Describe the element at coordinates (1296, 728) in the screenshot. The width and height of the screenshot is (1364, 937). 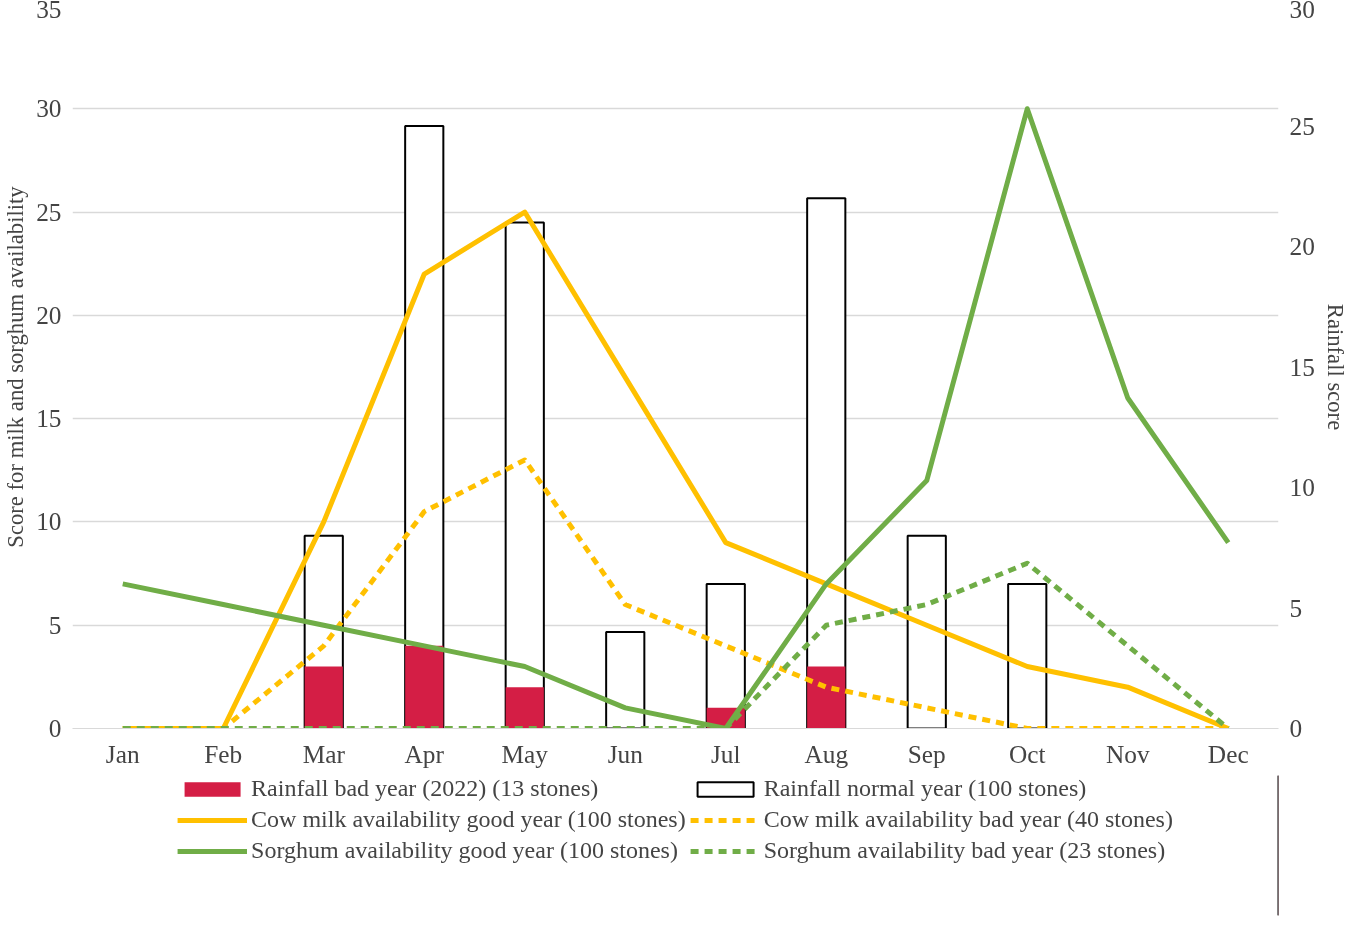
I see `y2-tick-label: 0` at that location.